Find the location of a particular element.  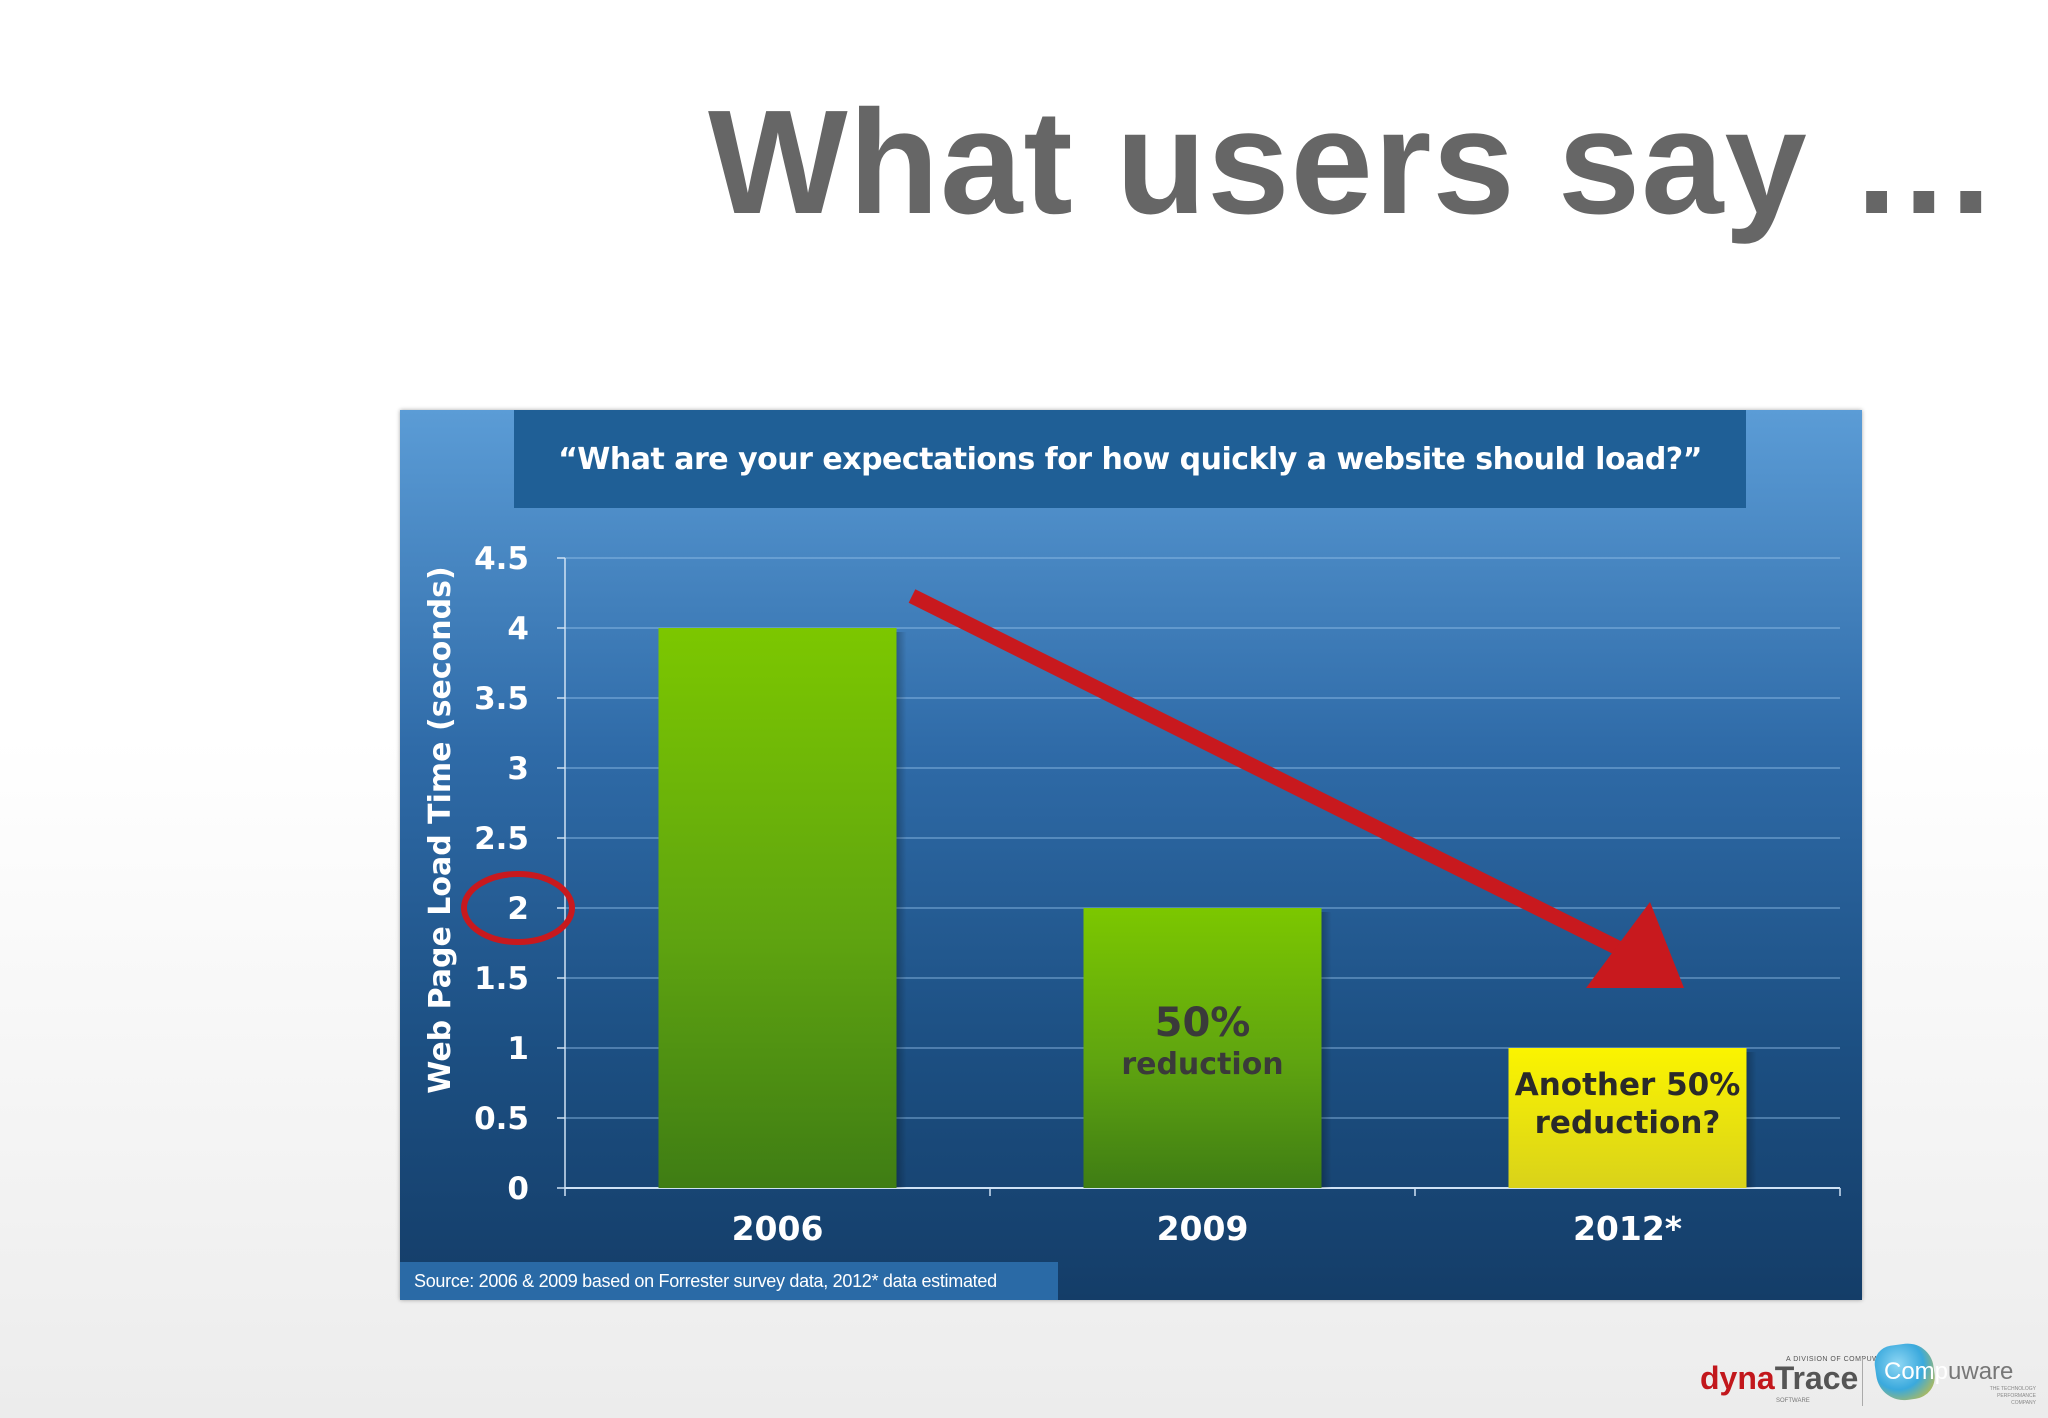

y-tick-label: 1 is located at coordinates (518, 1049).